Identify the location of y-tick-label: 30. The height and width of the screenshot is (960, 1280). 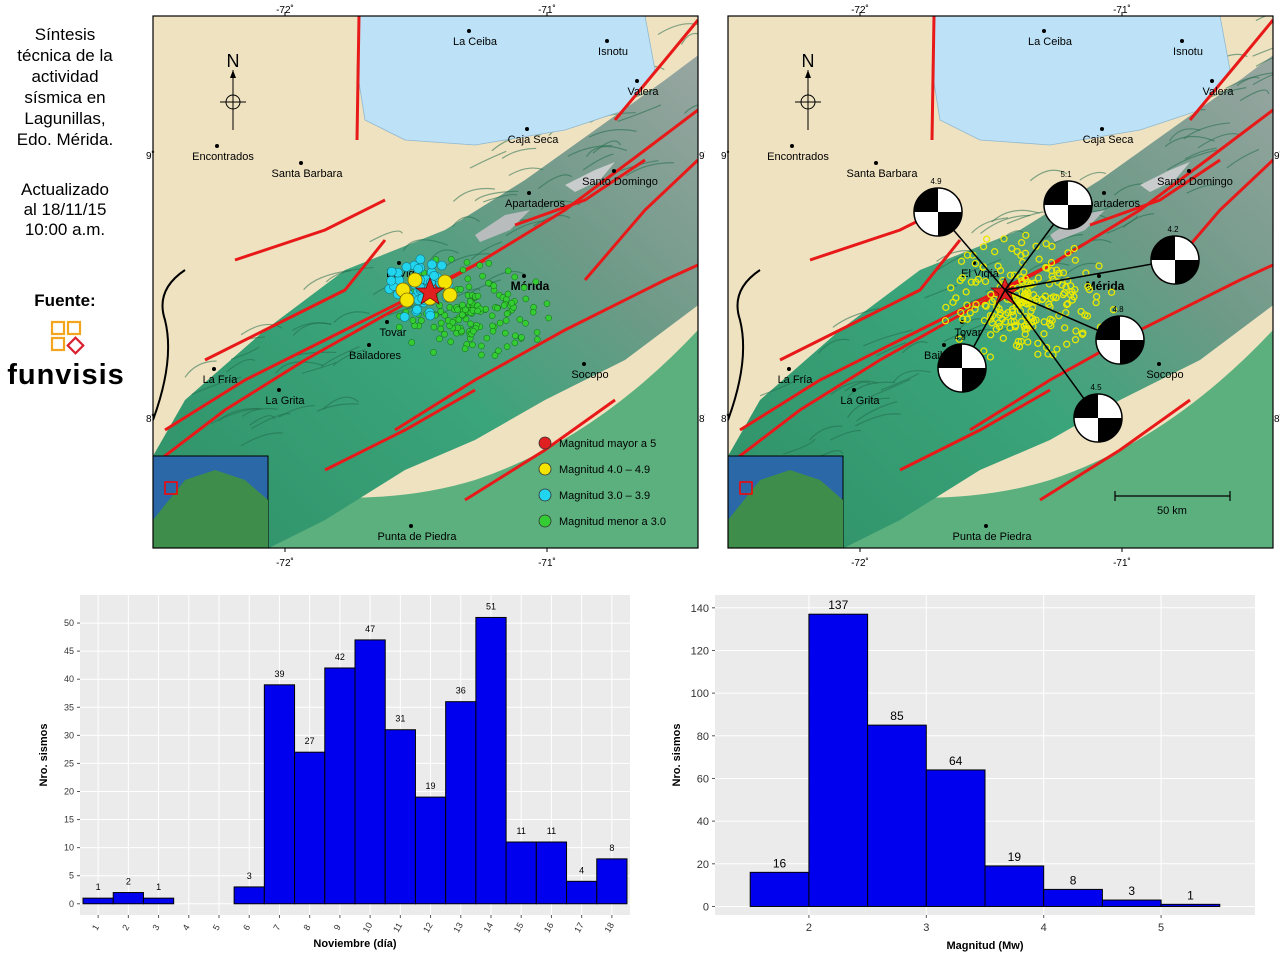
(69, 735).